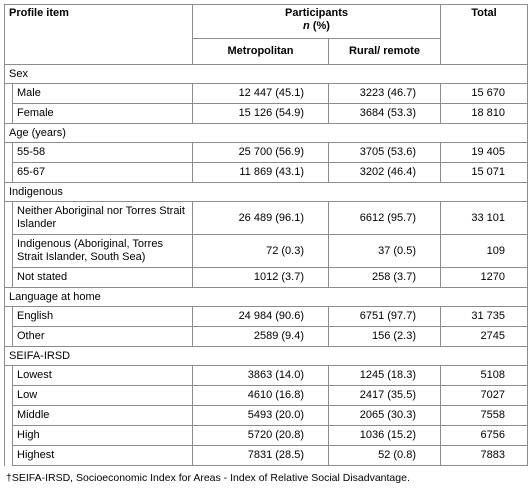 This screenshot has width=529, height=489. Describe the element at coordinates (260, 152) in the screenshot. I see `metropolitan-cell: 25 700 (56.9)` at that location.